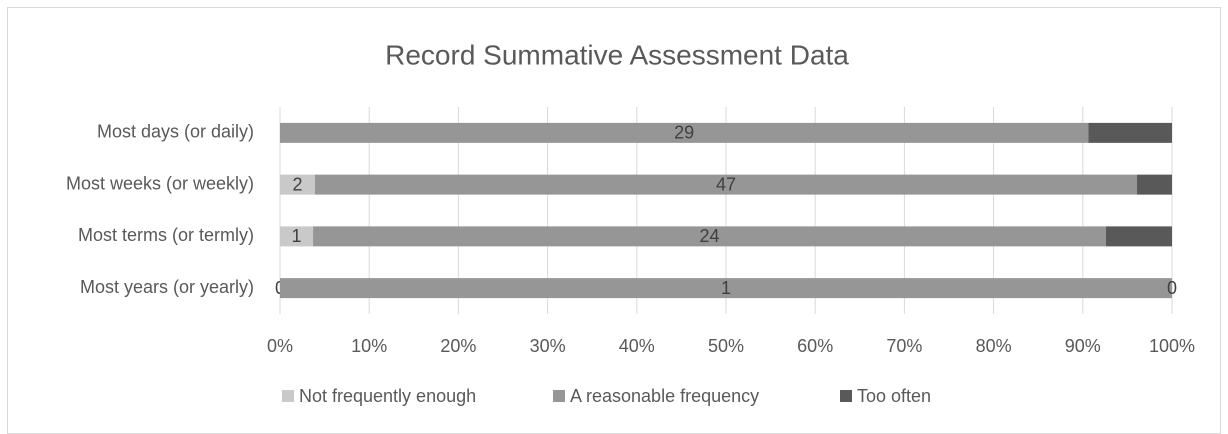 This screenshot has width=1228, height=434. I want to click on x-tick-label: 100%, so click(1172, 346).